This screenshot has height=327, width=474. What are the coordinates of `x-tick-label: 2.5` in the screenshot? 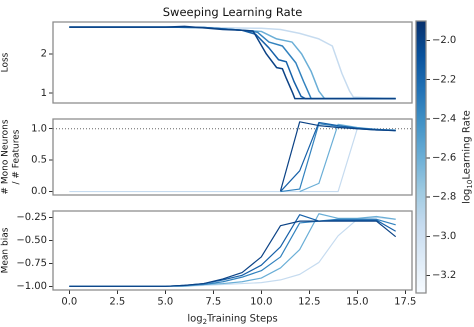 It's located at (117, 302).